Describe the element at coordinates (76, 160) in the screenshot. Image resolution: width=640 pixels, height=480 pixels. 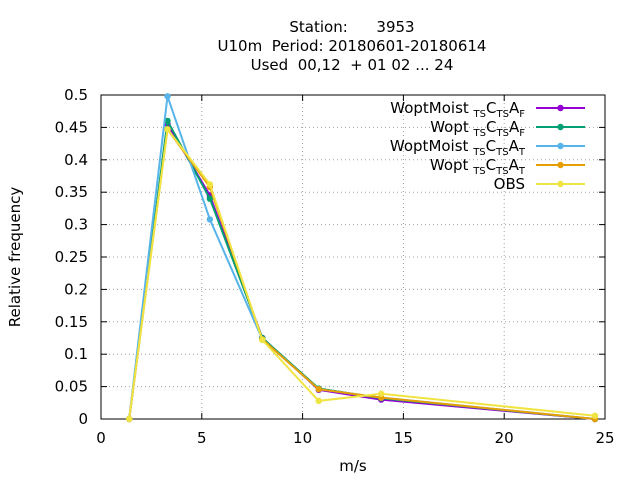
I see `y-tick-label: 0.4` at that location.